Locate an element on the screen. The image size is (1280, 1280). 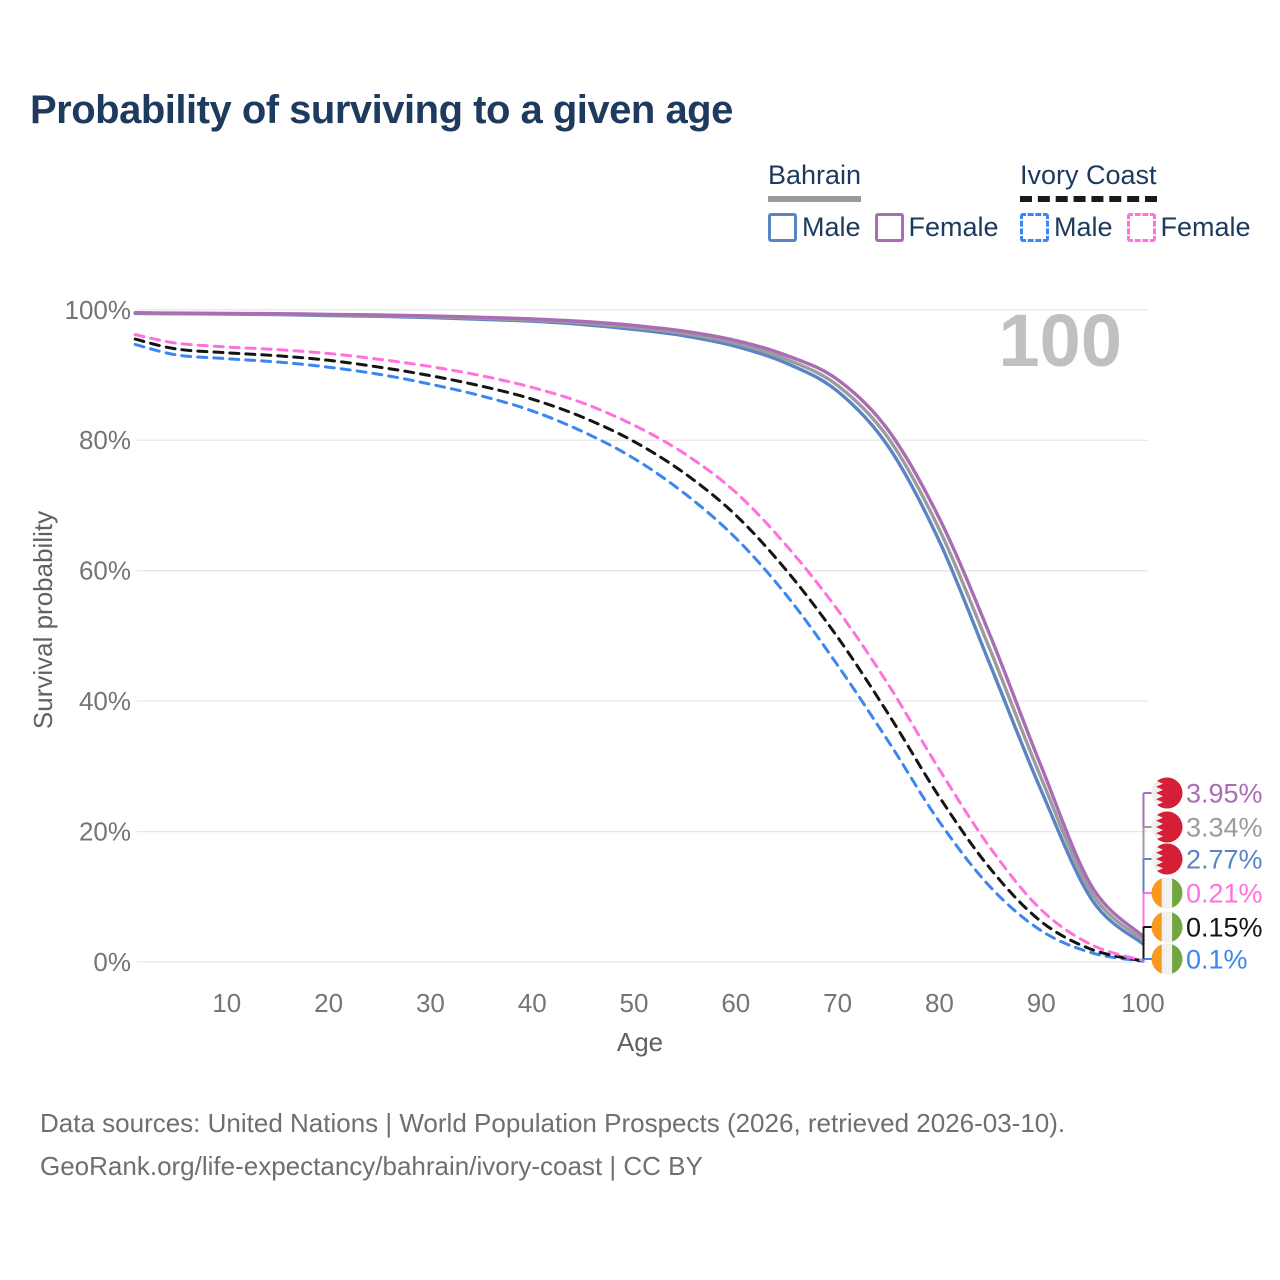
x-tick-label: 90 is located at coordinates (1041, 1003).